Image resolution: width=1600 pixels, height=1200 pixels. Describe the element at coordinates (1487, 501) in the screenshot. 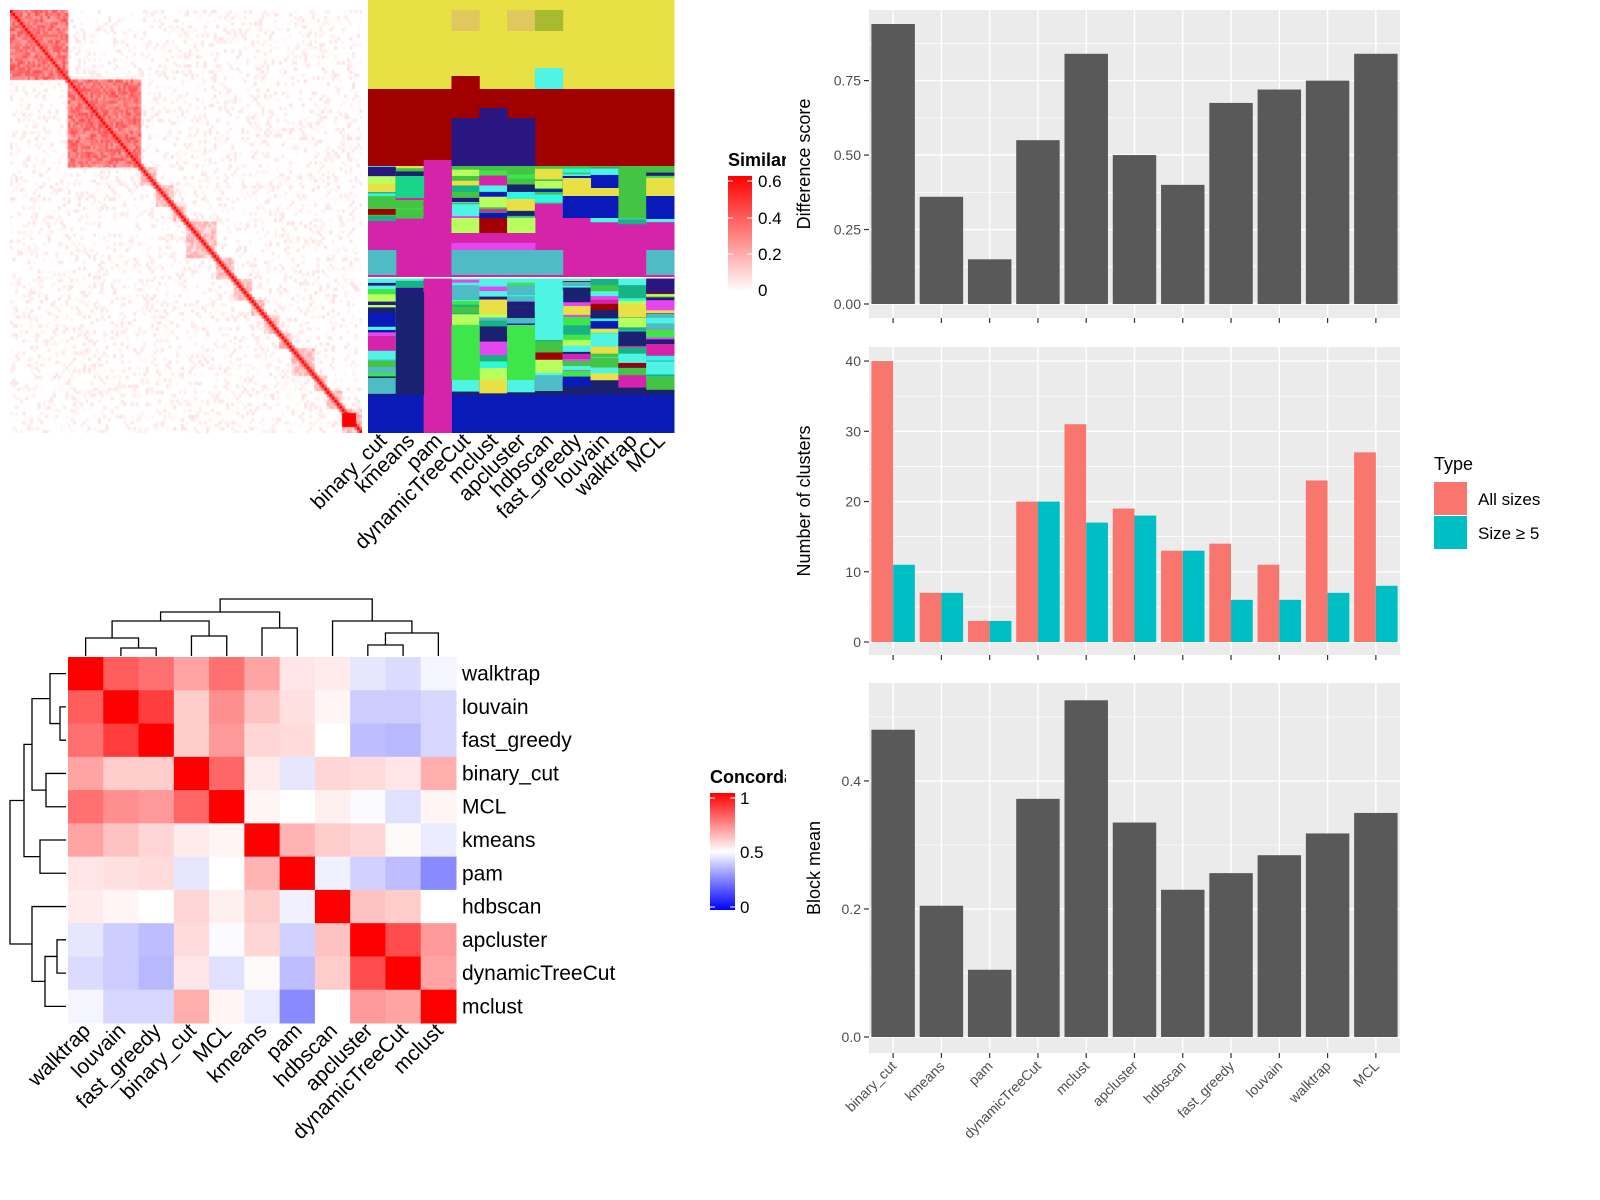

I see `type-legend: Type All sizes Size ≥ 5` at that location.